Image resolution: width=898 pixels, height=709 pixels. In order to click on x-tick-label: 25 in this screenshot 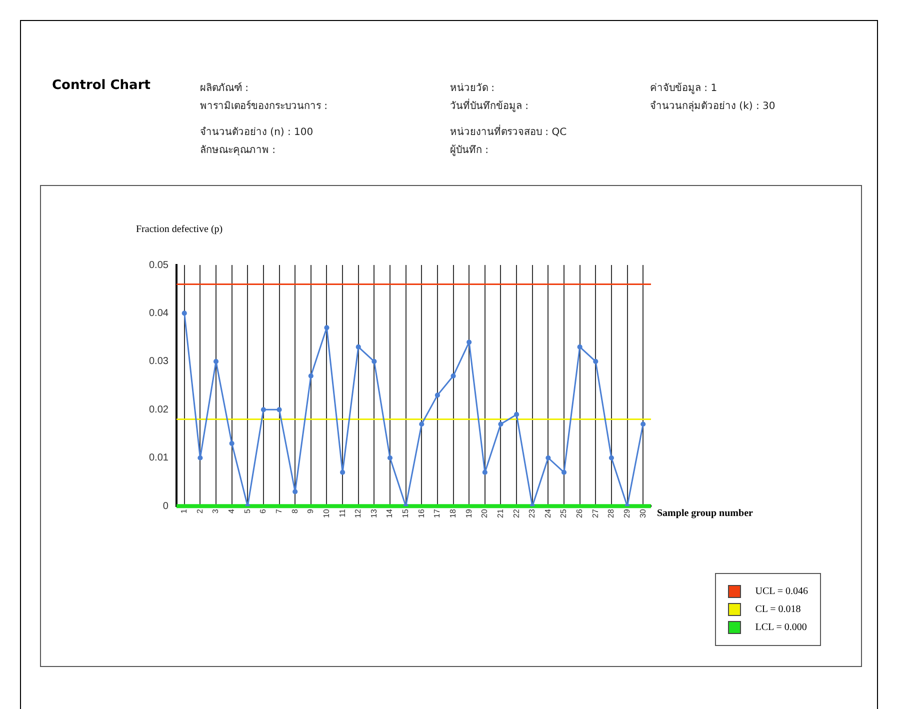, I will do `click(563, 513)`.